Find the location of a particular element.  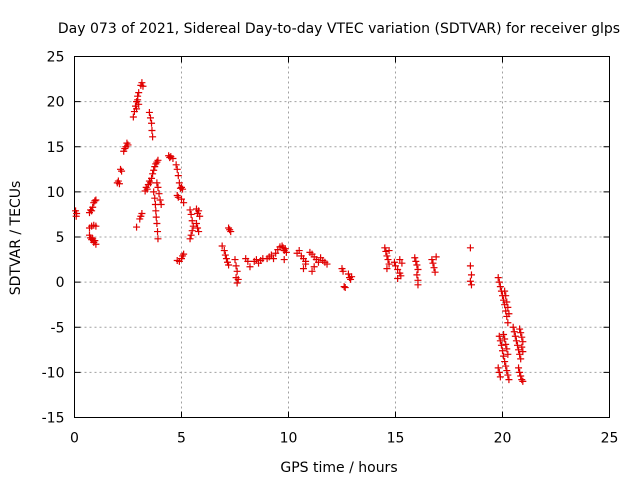

y-tick-label: -5 is located at coordinates (58, 328).